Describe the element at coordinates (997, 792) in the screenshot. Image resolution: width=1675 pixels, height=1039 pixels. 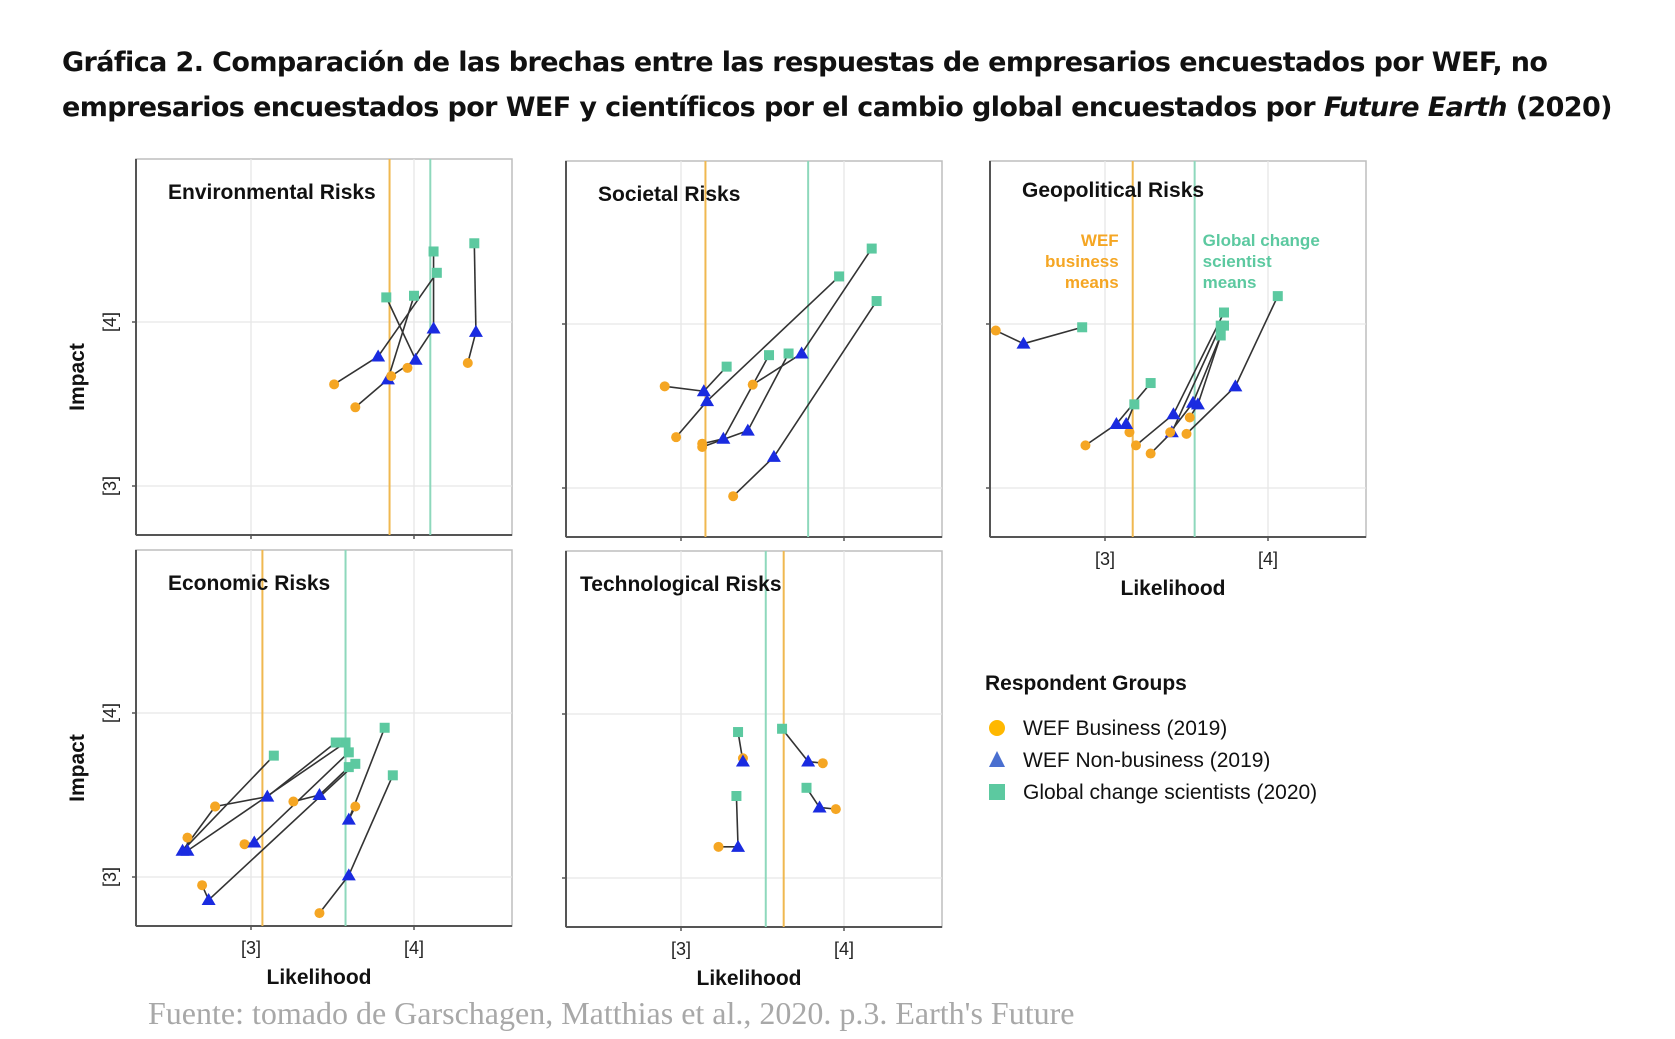
I see `legend-square-icon` at that location.